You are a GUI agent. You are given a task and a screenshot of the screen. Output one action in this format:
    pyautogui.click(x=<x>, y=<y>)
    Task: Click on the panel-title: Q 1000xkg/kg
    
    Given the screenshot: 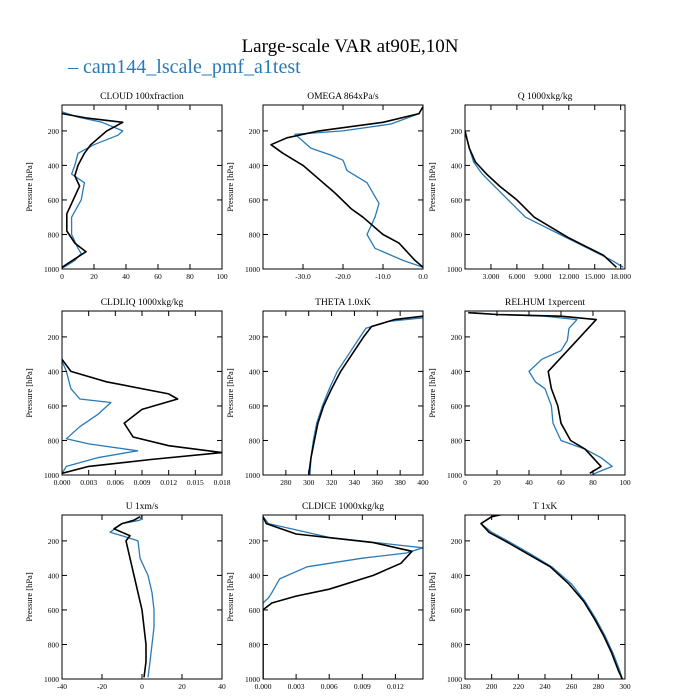 What is the action you would take?
    pyautogui.click(x=545, y=97)
    